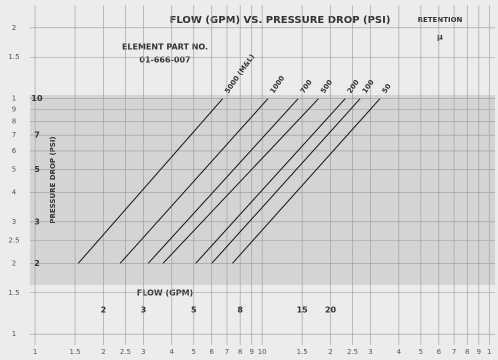  Describe the element at coordinates (440, 20) in the screenshot. I see `subtitle: RETENTION` at that location.